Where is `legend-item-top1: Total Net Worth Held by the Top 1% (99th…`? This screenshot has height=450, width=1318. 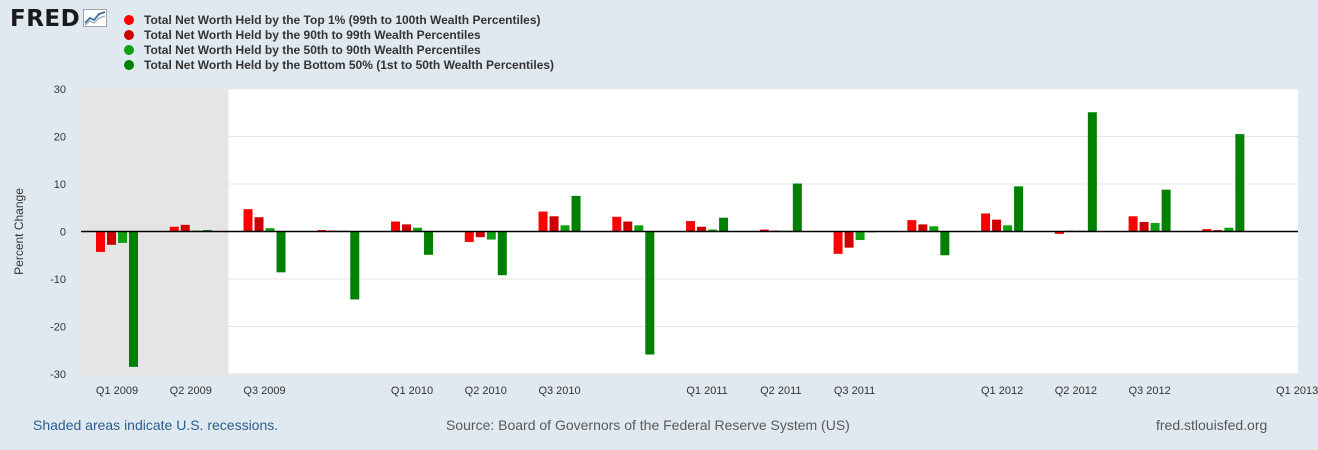 legend-item-top1: Total Net Worth Held by the Top 1% (99th… is located at coordinates (339, 19).